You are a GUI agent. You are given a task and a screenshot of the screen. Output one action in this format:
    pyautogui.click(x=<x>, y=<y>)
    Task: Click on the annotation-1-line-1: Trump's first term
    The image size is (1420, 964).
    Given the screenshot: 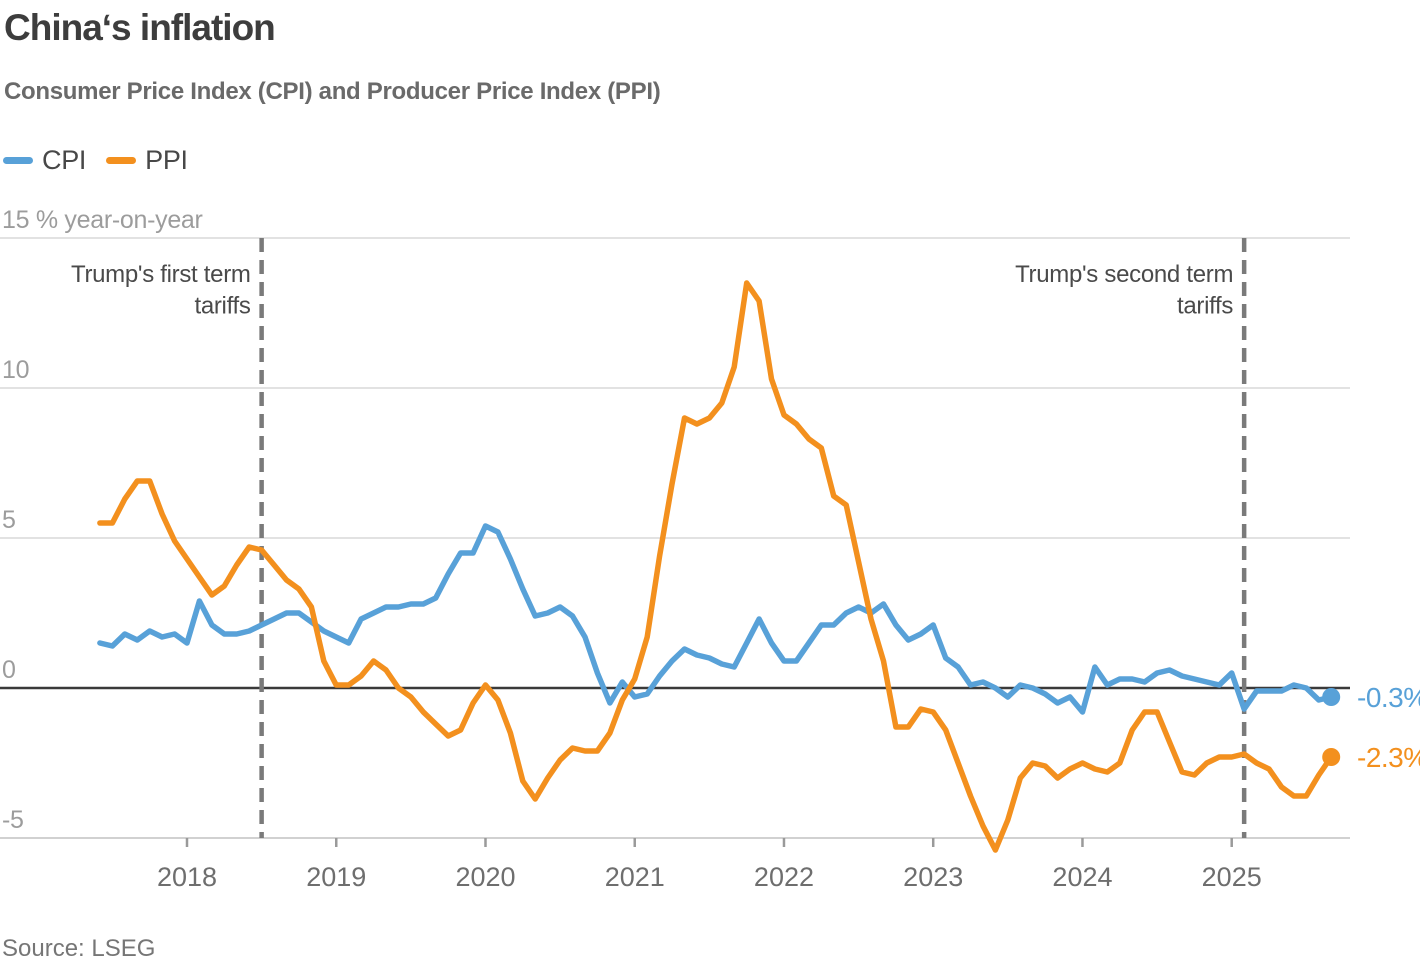 What is the action you would take?
    pyautogui.click(x=161, y=274)
    